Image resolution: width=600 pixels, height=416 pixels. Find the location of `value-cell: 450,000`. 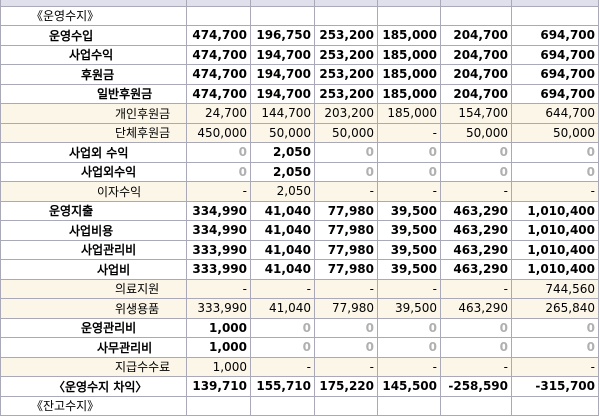

value-cell: 450,000 is located at coordinates (218, 132).